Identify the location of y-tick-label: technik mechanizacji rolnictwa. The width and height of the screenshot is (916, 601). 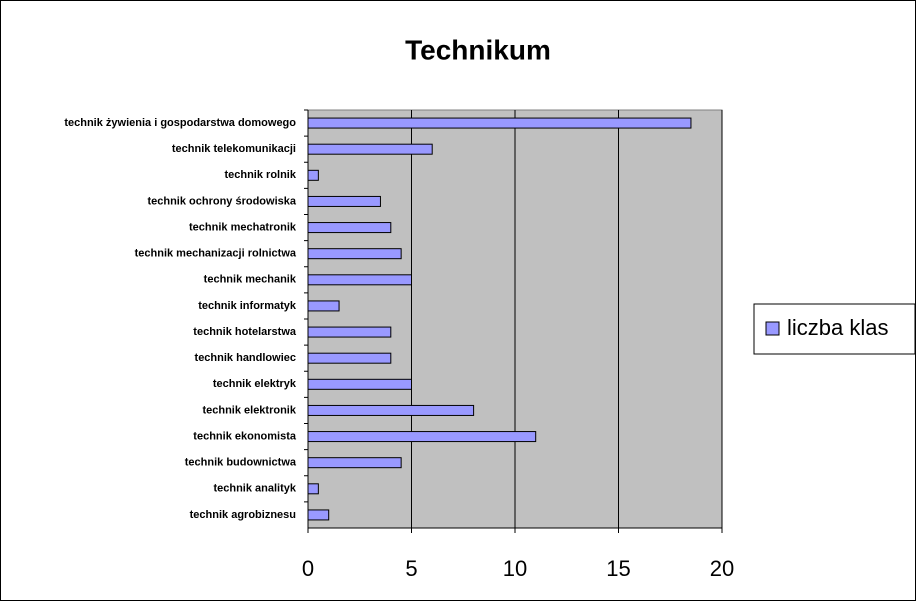
(216, 254).